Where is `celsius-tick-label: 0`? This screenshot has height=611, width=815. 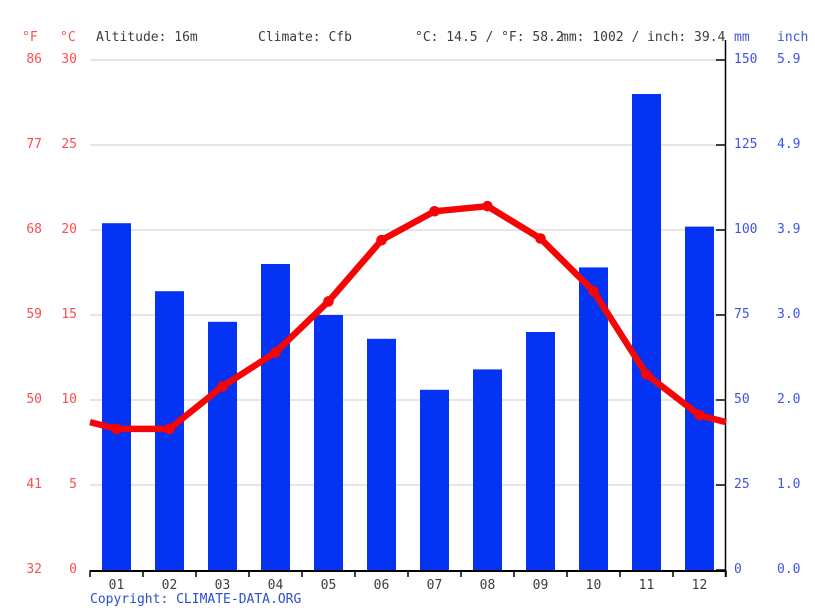
celsius-tick-label: 0 is located at coordinates (73, 569).